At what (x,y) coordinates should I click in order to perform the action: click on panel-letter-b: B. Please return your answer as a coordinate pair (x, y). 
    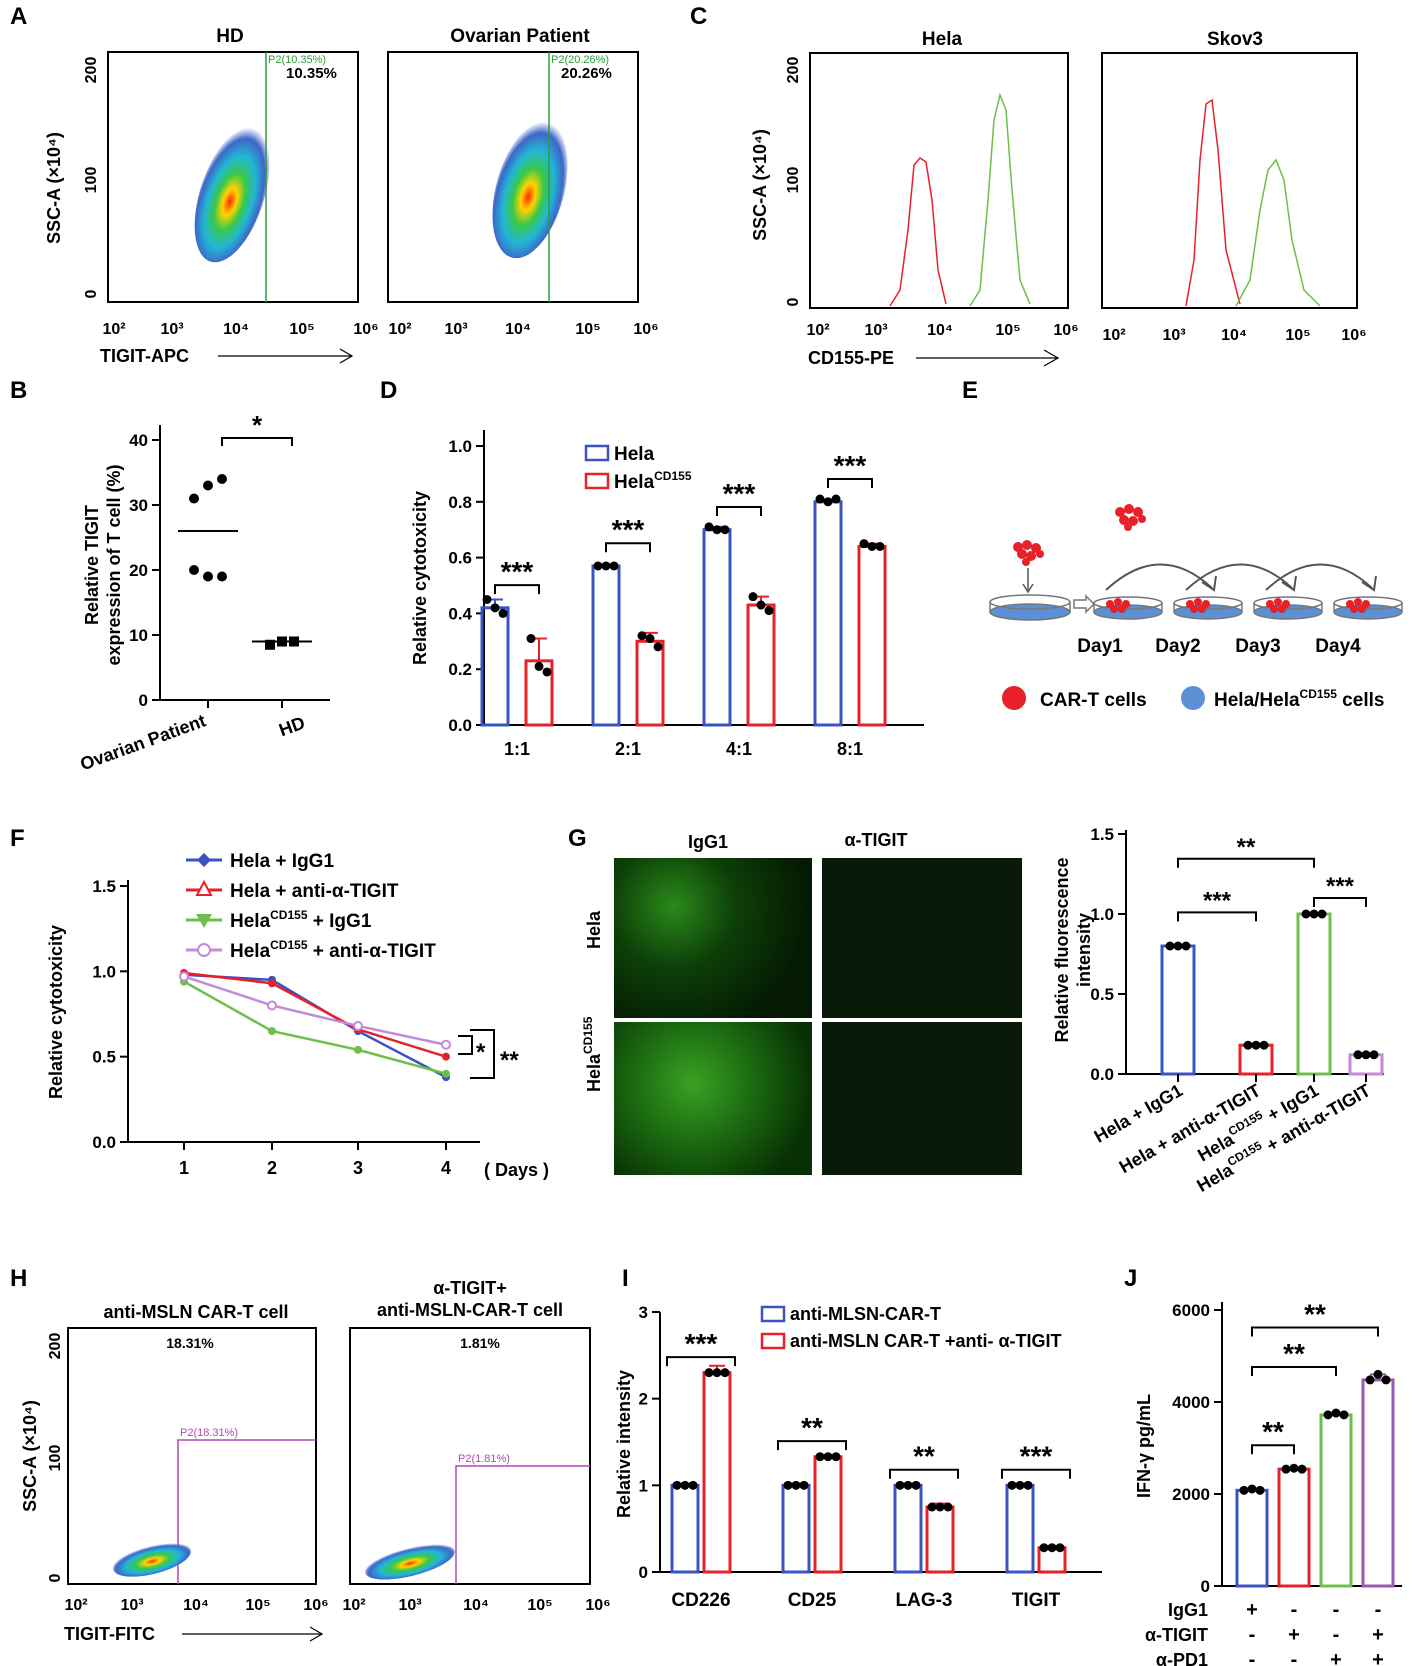
    Looking at the image, I should click on (18, 390).